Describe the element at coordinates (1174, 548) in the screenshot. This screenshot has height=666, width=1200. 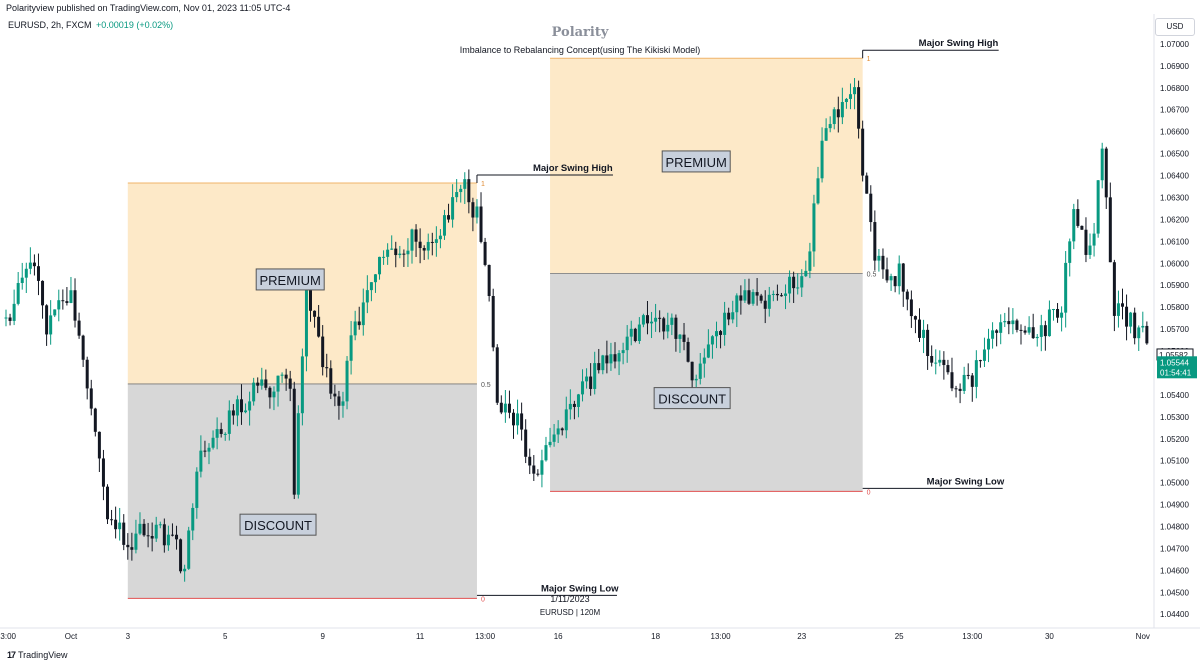
I see `price-tick-label: 1.04700` at that location.